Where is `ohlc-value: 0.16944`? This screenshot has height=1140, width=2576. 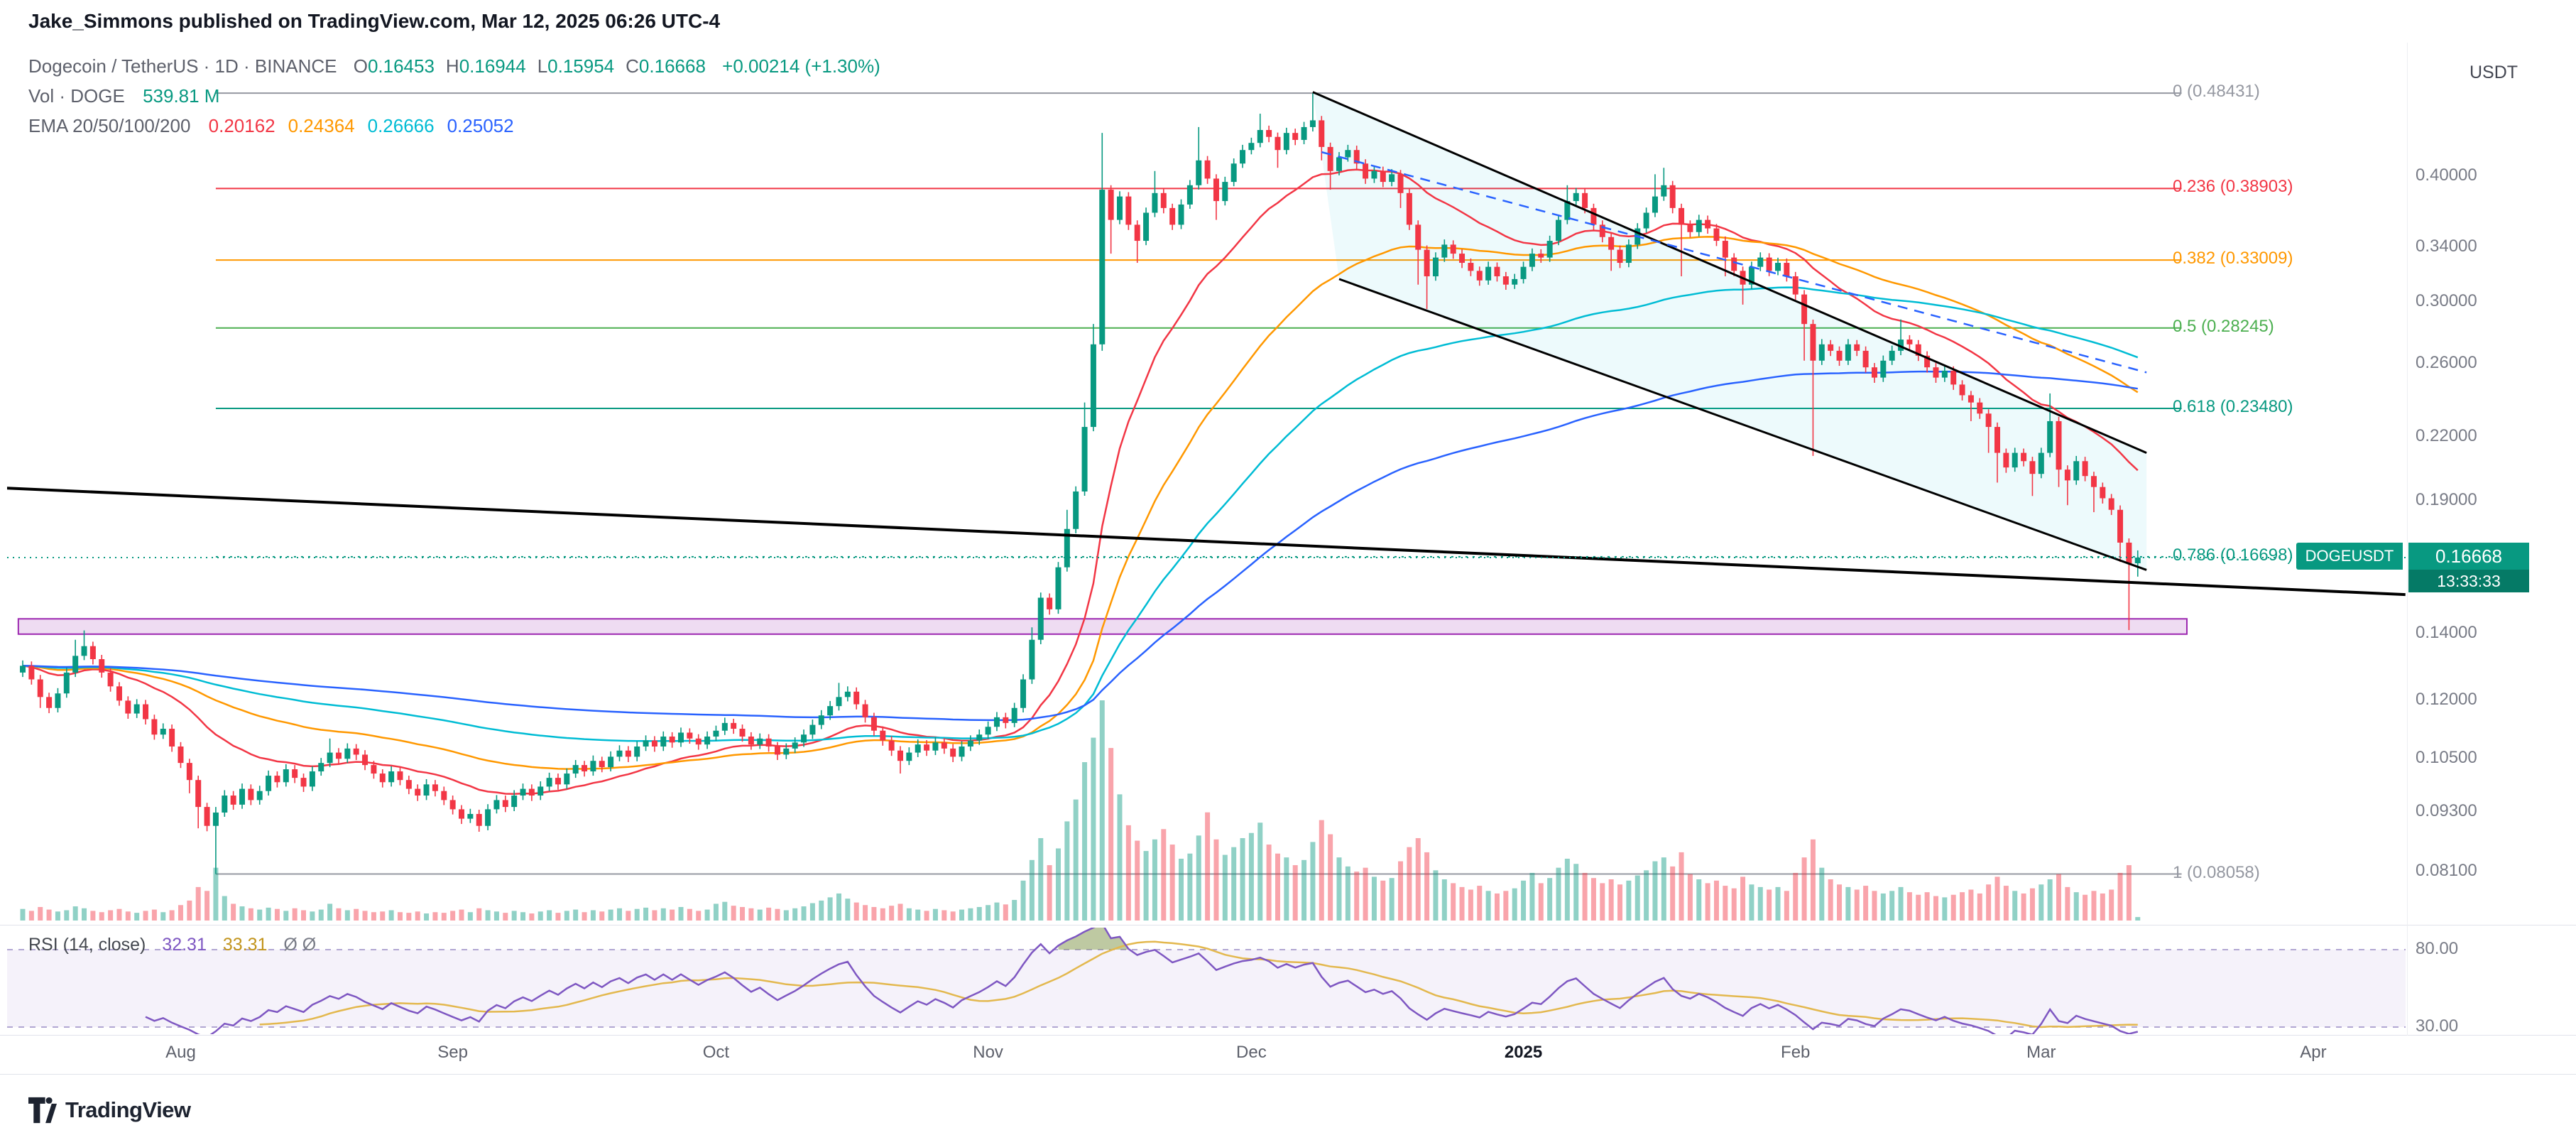
ohlc-value: 0.16944 is located at coordinates (492, 66).